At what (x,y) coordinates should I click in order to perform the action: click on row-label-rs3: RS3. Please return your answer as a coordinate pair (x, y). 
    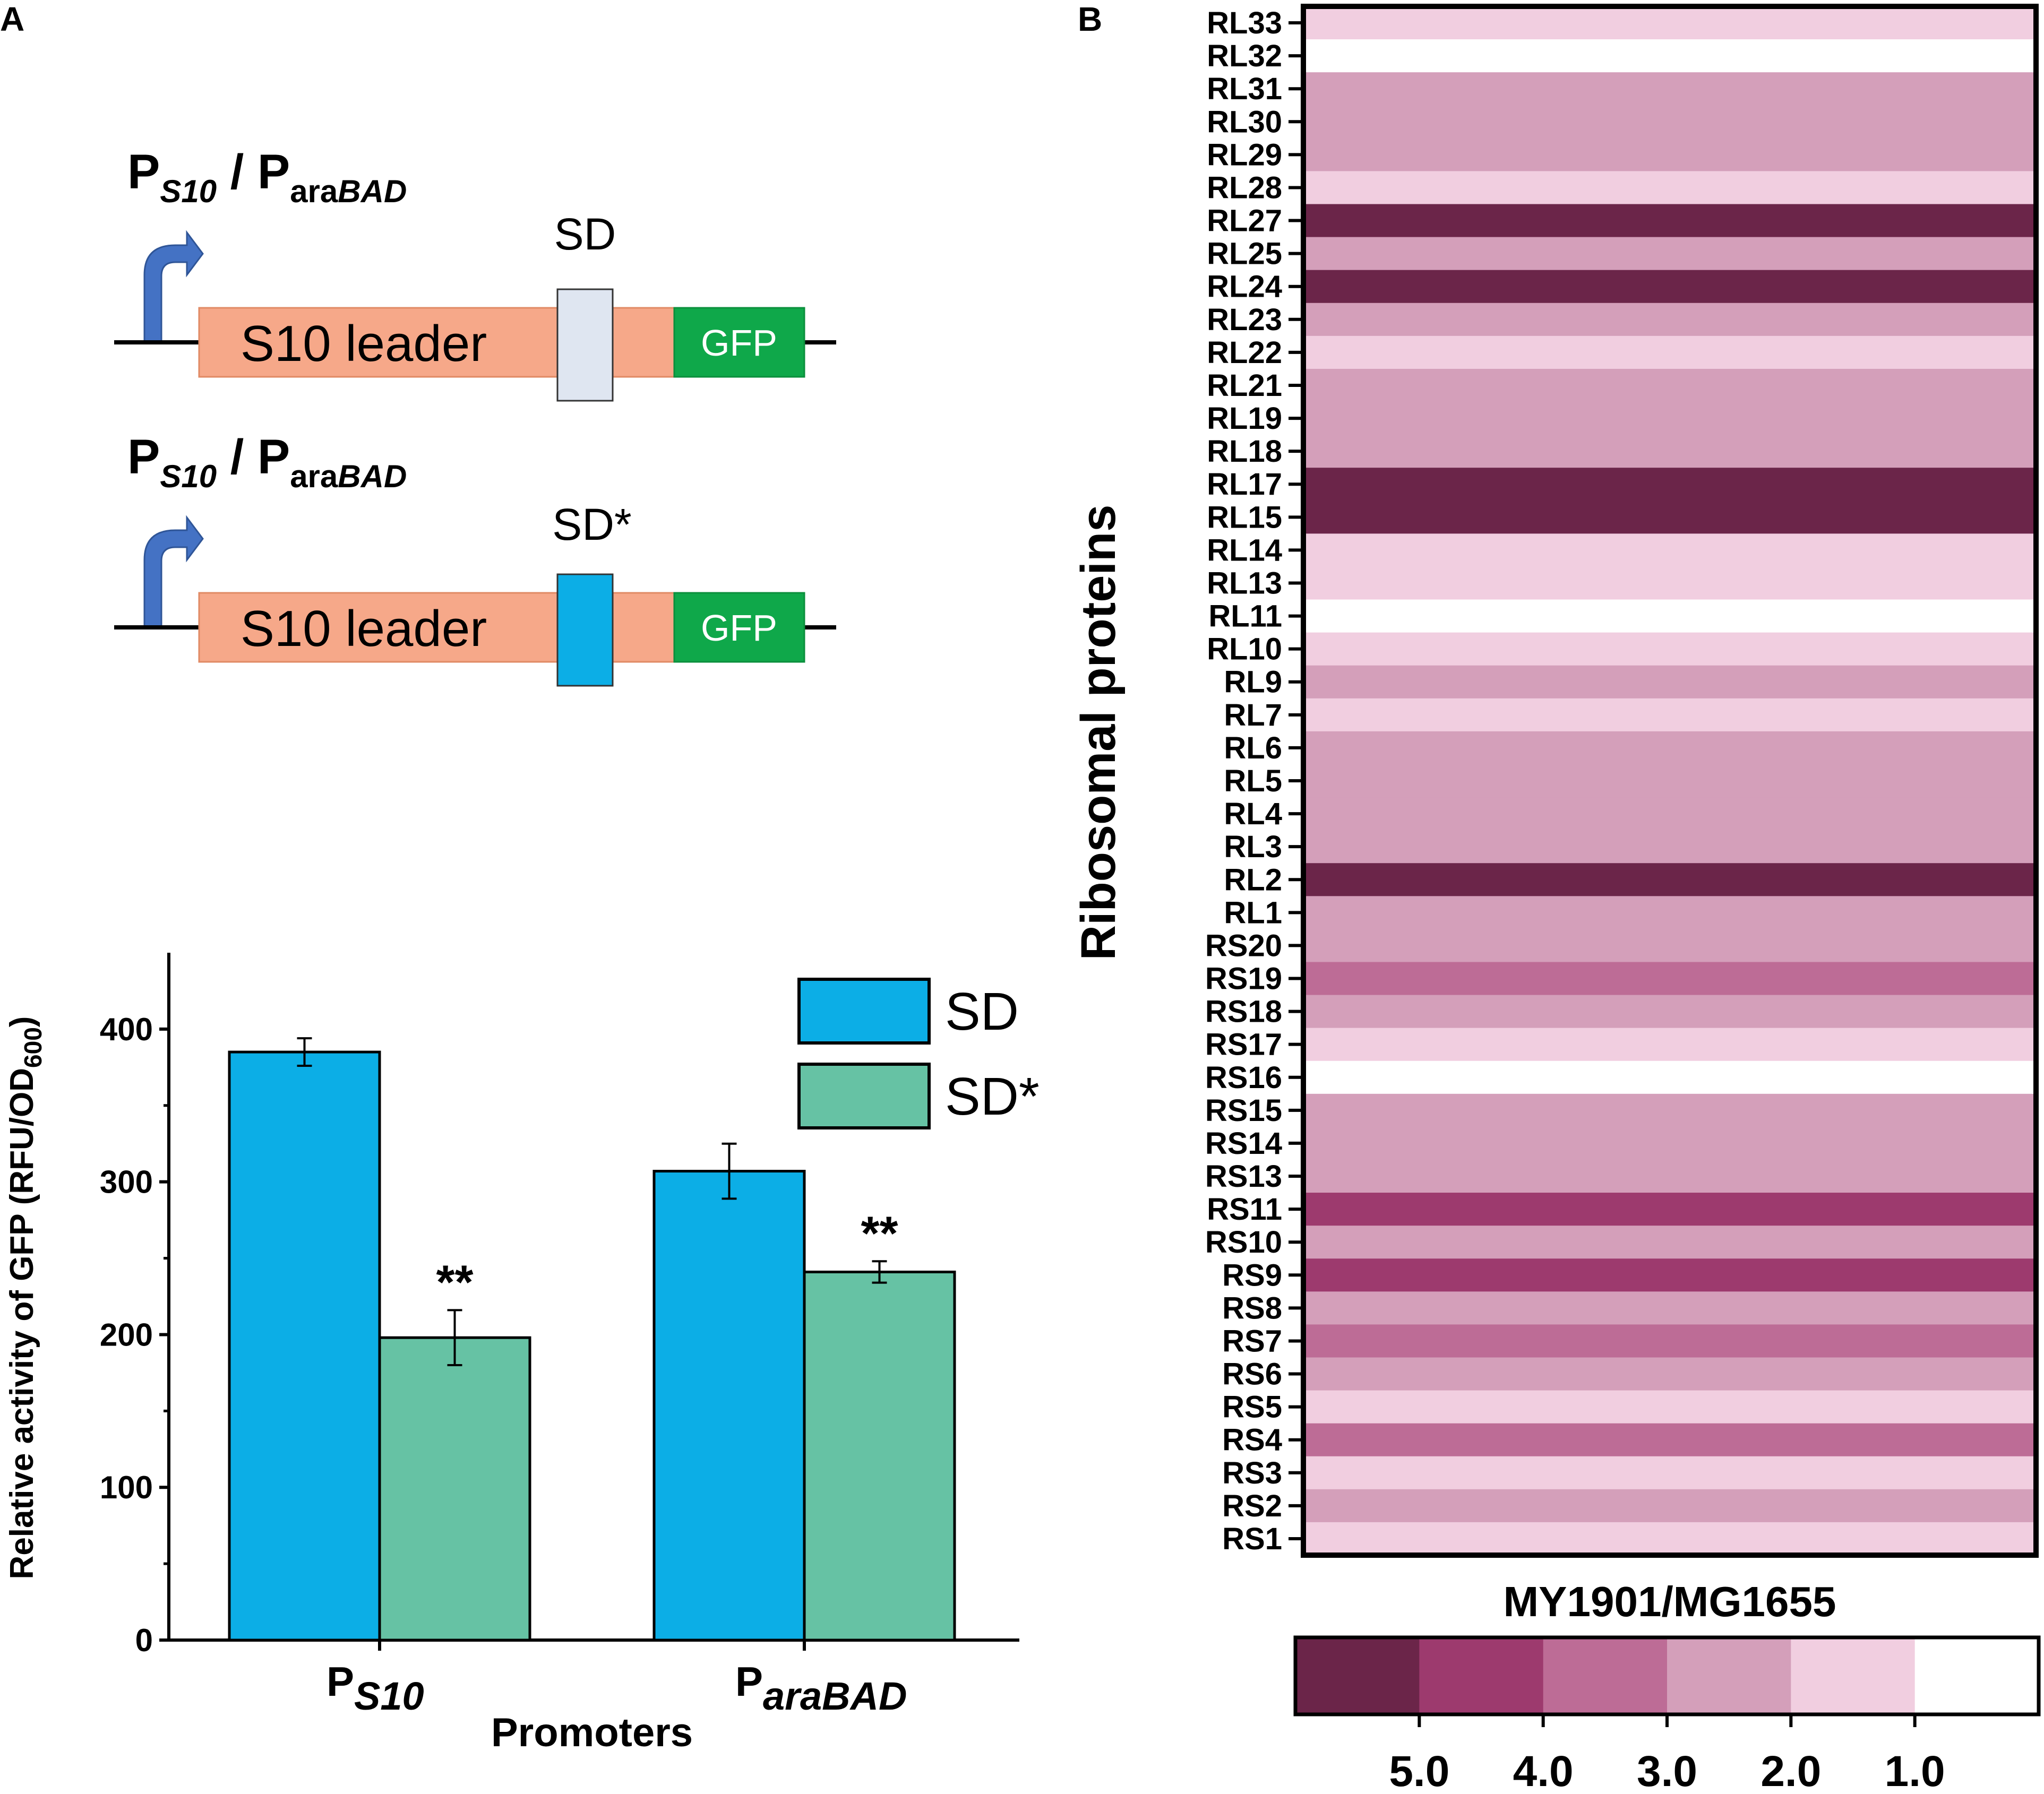
    Looking at the image, I should click on (1252, 1473).